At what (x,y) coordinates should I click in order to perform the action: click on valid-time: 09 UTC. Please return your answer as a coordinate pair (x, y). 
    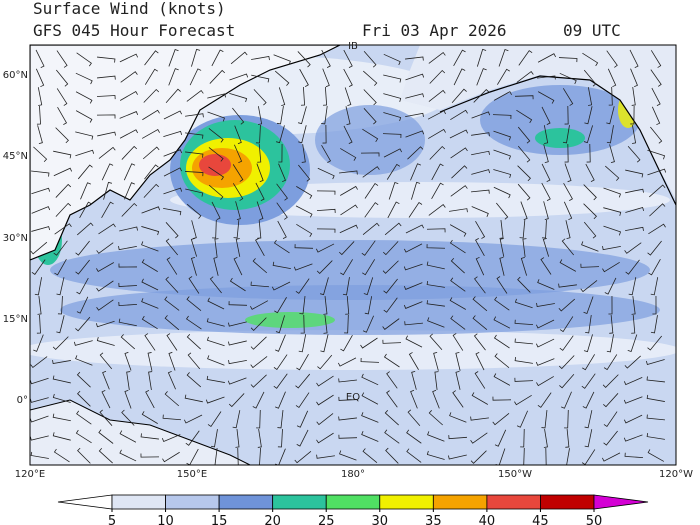
    Looking at the image, I should click on (592, 30).